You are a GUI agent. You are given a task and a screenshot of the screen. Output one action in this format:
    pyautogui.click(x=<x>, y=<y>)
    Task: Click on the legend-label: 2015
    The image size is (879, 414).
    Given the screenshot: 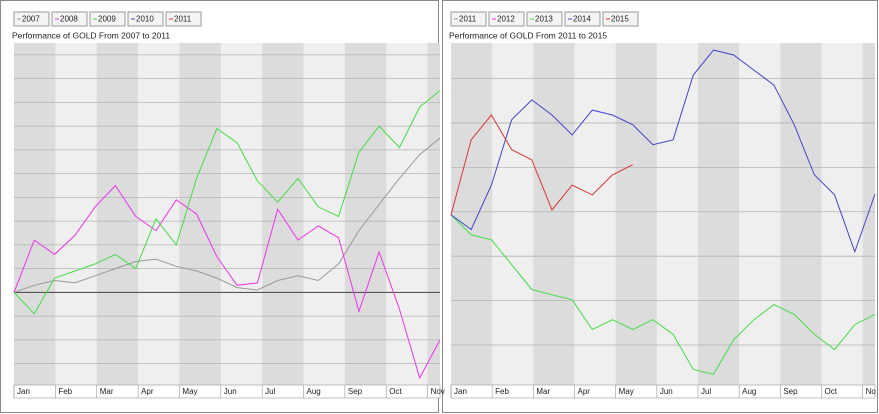 What is the action you would take?
    pyautogui.click(x=620, y=19)
    